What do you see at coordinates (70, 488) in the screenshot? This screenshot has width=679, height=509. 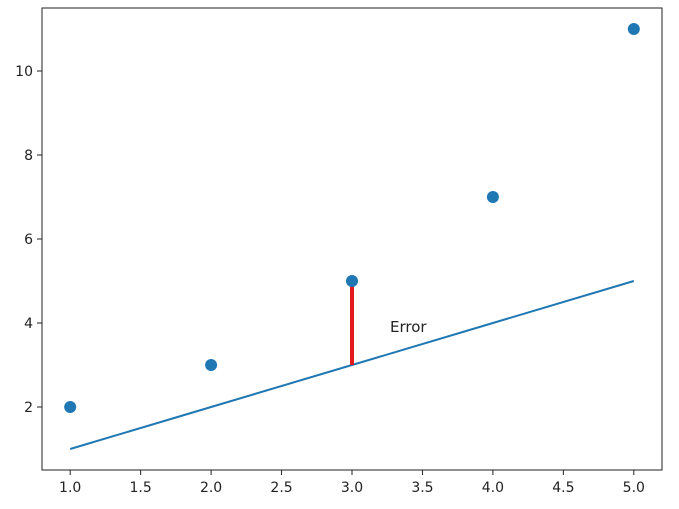 I see `x-tick-label: 1.0` at bounding box center [70, 488].